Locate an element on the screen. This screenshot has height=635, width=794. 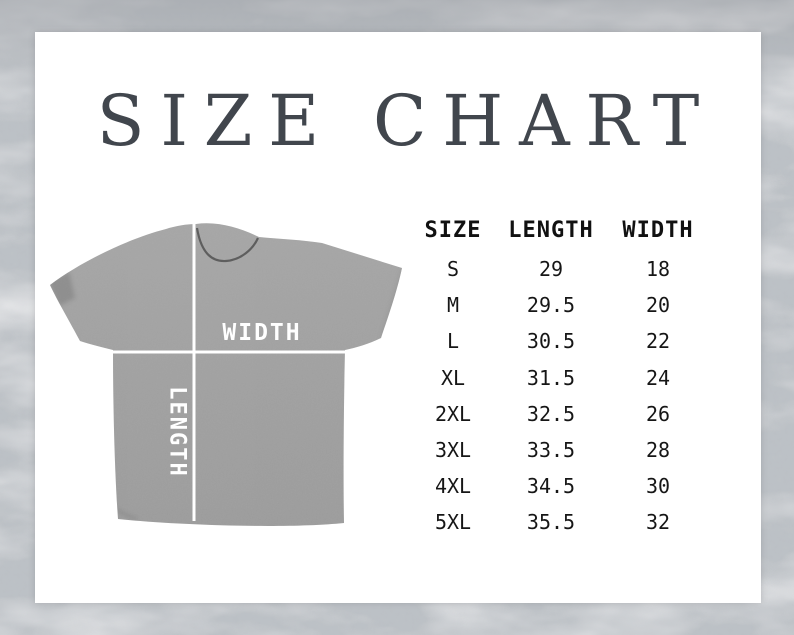
size-cell: XL is located at coordinates (453, 377).